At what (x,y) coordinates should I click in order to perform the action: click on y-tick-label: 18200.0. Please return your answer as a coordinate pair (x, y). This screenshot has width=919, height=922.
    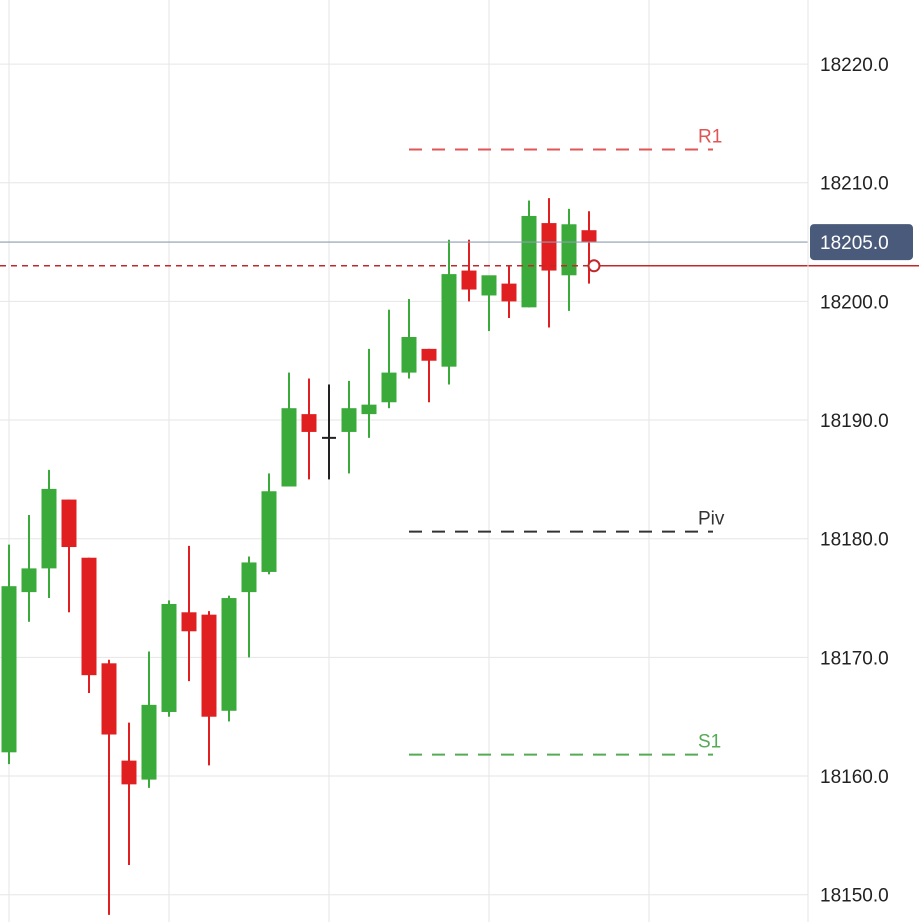
    Looking at the image, I should click on (854, 302).